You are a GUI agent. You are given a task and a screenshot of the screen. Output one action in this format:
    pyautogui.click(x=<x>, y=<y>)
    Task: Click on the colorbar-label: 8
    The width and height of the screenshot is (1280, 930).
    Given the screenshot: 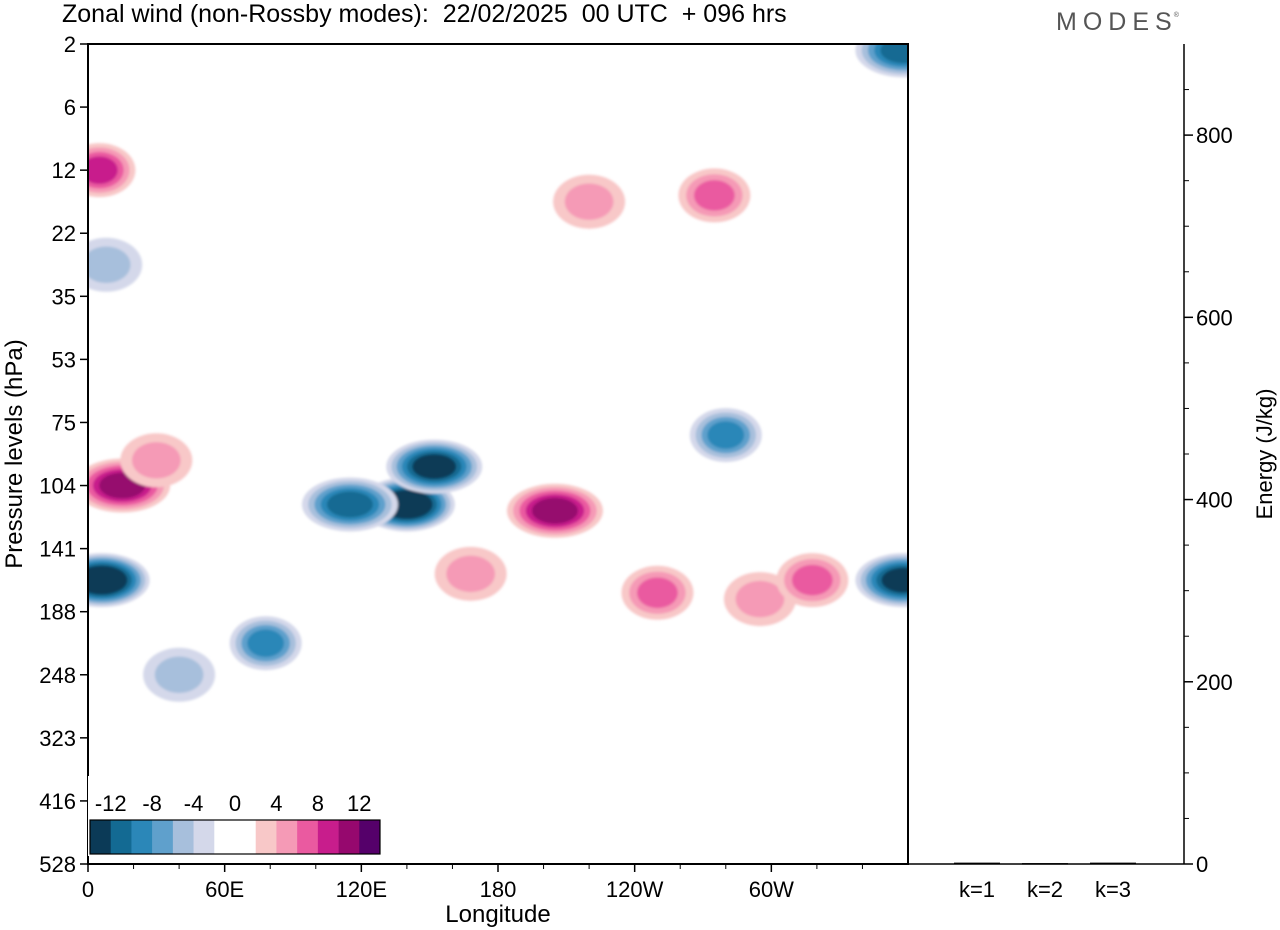 What is the action you would take?
    pyautogui.click(x=318, y=803)
    